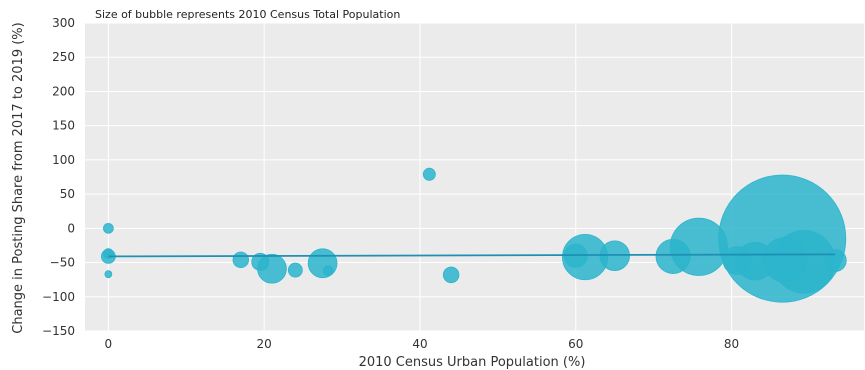 This screenshot has width=865, height=370. I want to click on x-tick-labels: 0 20 40 60 80, so click(422, 344).